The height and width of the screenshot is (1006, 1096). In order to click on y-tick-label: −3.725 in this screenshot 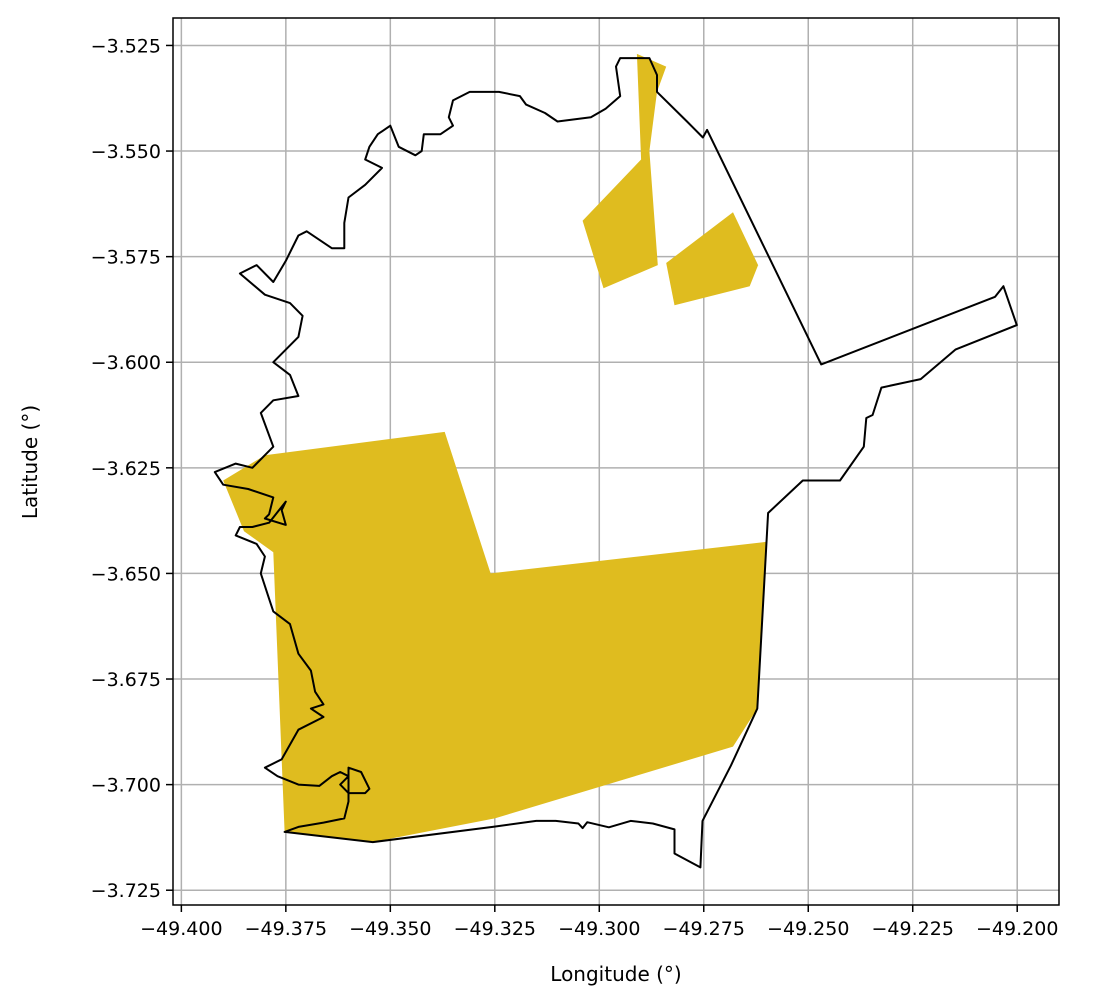, I will do `click(126, 891)`.